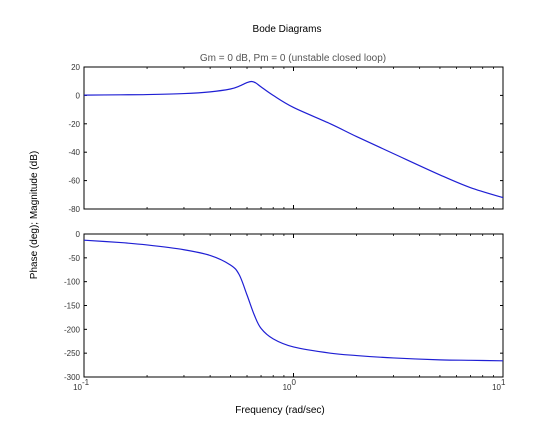  What do you see at coordinates (74, 152) in the screenshot?
I see `mag-ytick-label: -40` at bounding box center [74, 152].